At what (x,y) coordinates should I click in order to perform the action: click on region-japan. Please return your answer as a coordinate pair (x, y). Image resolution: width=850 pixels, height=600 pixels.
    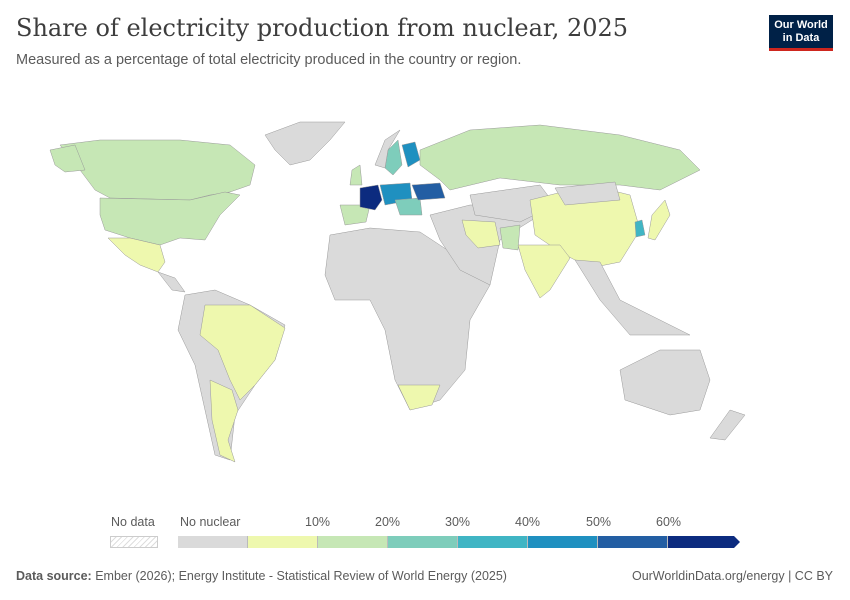
    Looking at the image, I should click on (659, 220).